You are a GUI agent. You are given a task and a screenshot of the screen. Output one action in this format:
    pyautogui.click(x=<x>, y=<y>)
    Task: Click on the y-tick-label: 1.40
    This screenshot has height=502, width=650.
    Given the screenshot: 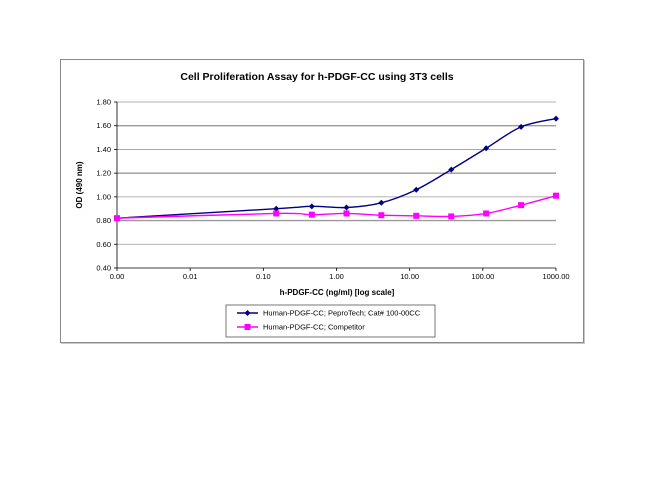 What is the action you would take?
    pyautogui.click(x=103, y=149)
    